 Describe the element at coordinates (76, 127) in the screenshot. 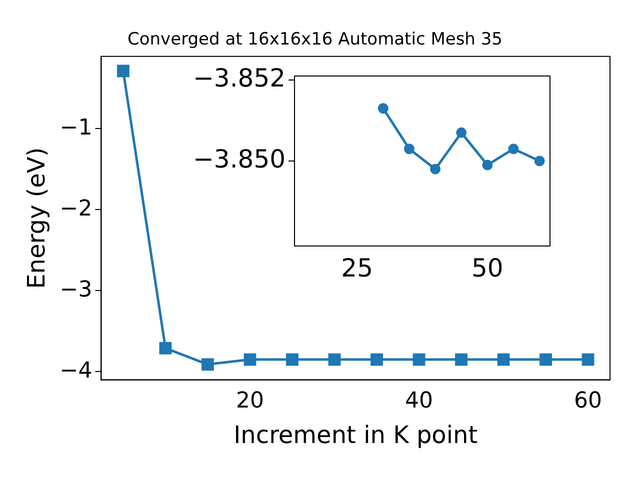

I see `y-tick-label: −1` at that location.